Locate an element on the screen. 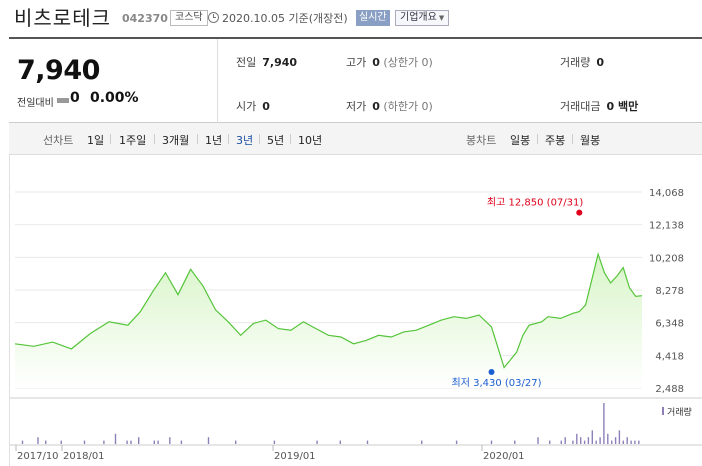  tab-1year: 1년 is located at coordinates (214, 140).